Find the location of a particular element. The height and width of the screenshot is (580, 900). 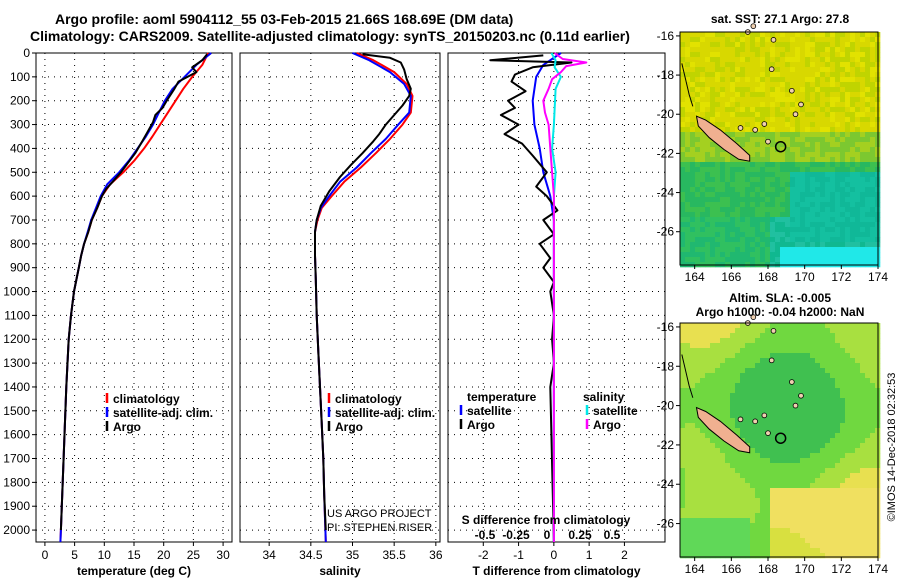

x2-tick-label: -0.5 is located at coordinates (485, 535).